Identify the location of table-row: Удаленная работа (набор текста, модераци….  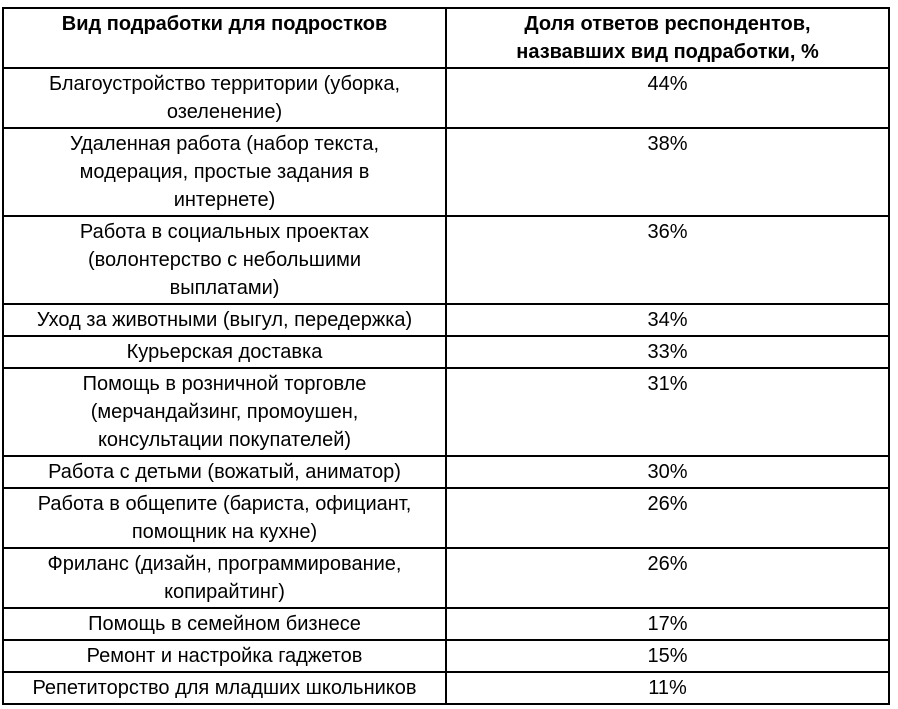
(446, 172).